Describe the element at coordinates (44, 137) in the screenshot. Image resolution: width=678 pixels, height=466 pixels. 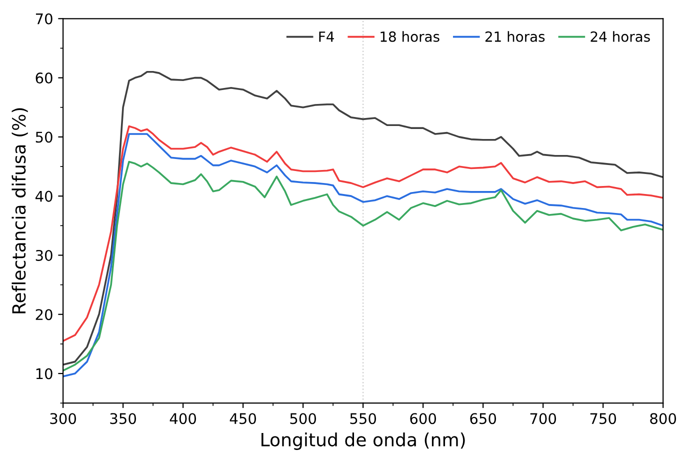
I see `y-tick-label: 50` at that location.